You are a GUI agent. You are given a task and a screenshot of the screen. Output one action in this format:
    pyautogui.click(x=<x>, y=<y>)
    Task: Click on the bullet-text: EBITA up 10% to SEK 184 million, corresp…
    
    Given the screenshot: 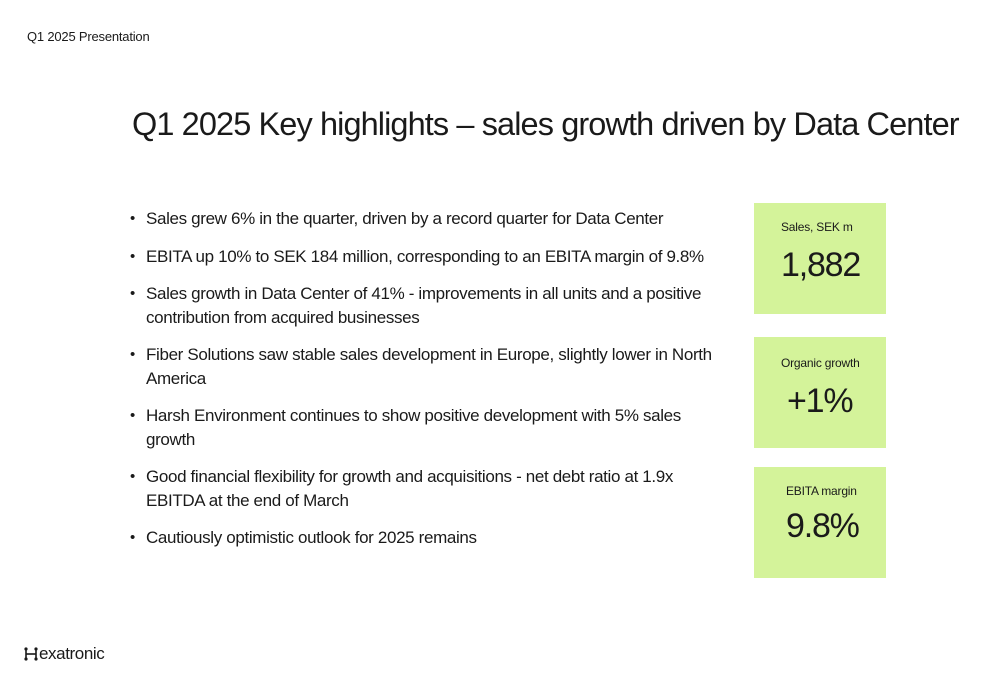 What is the action you would take?
    pyautogui.click(x=425, y=256)
    